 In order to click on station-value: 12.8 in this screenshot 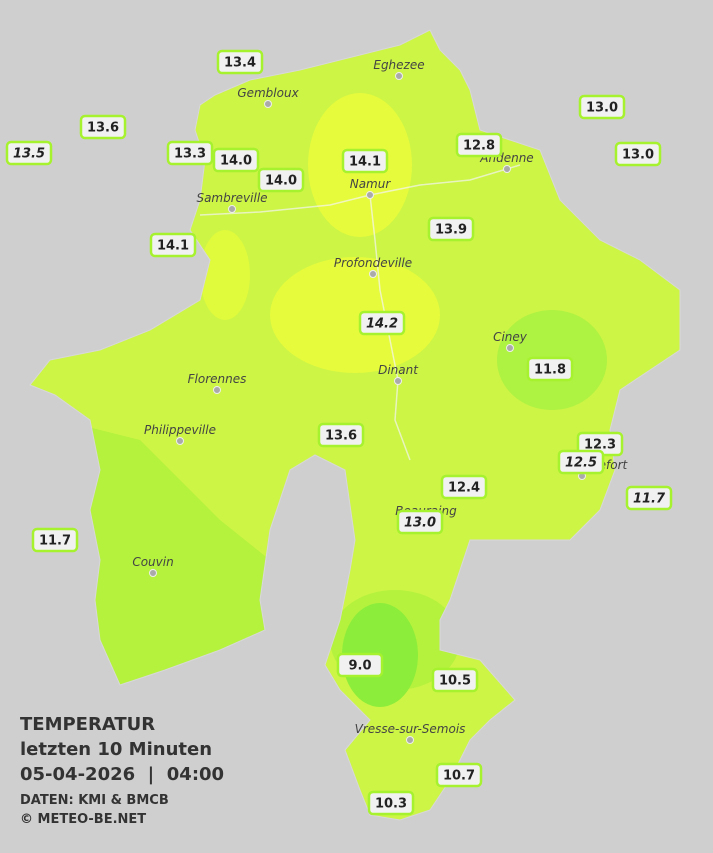, I will do `click(479, 146)`.